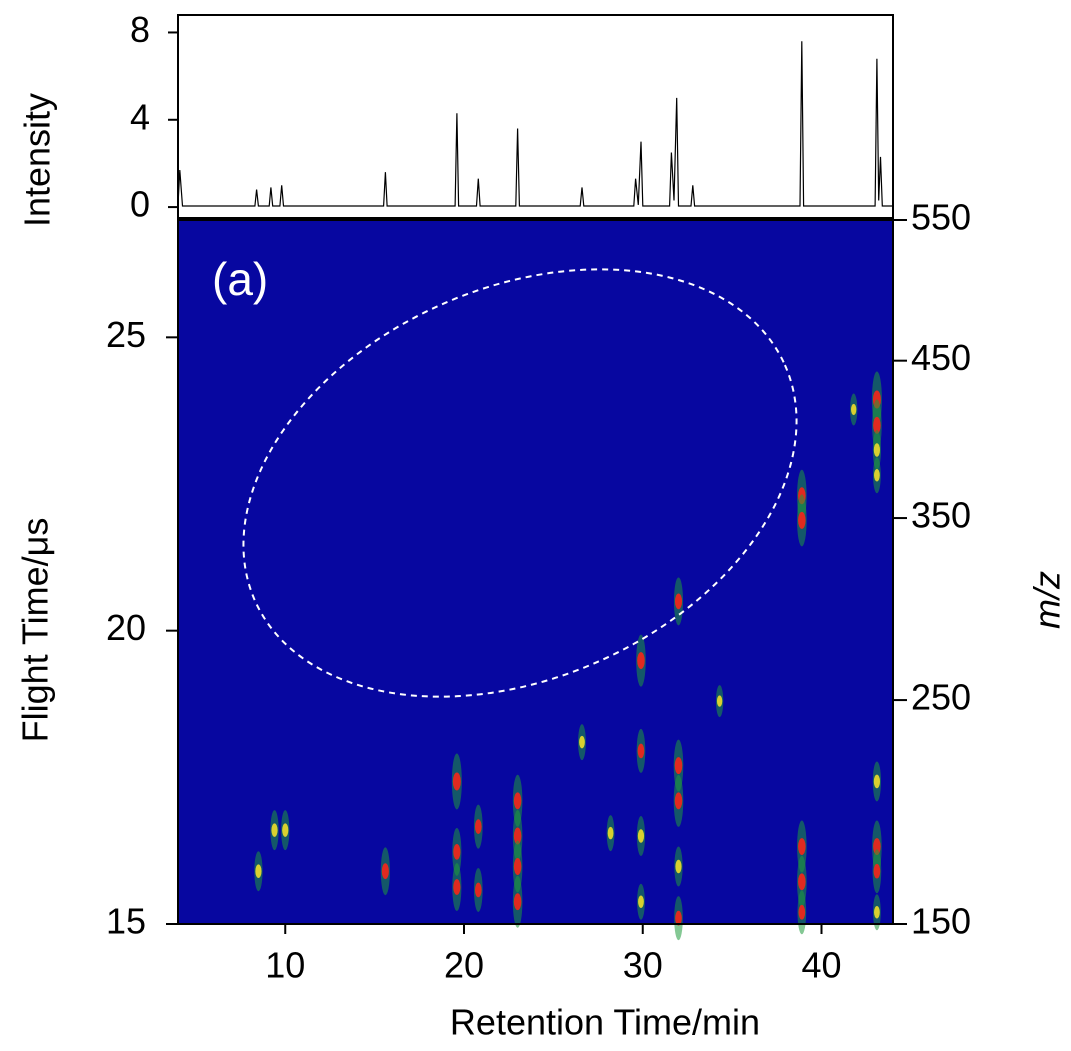 The width and height of the screenshot is (1071, 1051). What do you see at coordinates (240, 279) in the screenshot?
I see `panel-label: (a)` at bounding box center [240, 279].